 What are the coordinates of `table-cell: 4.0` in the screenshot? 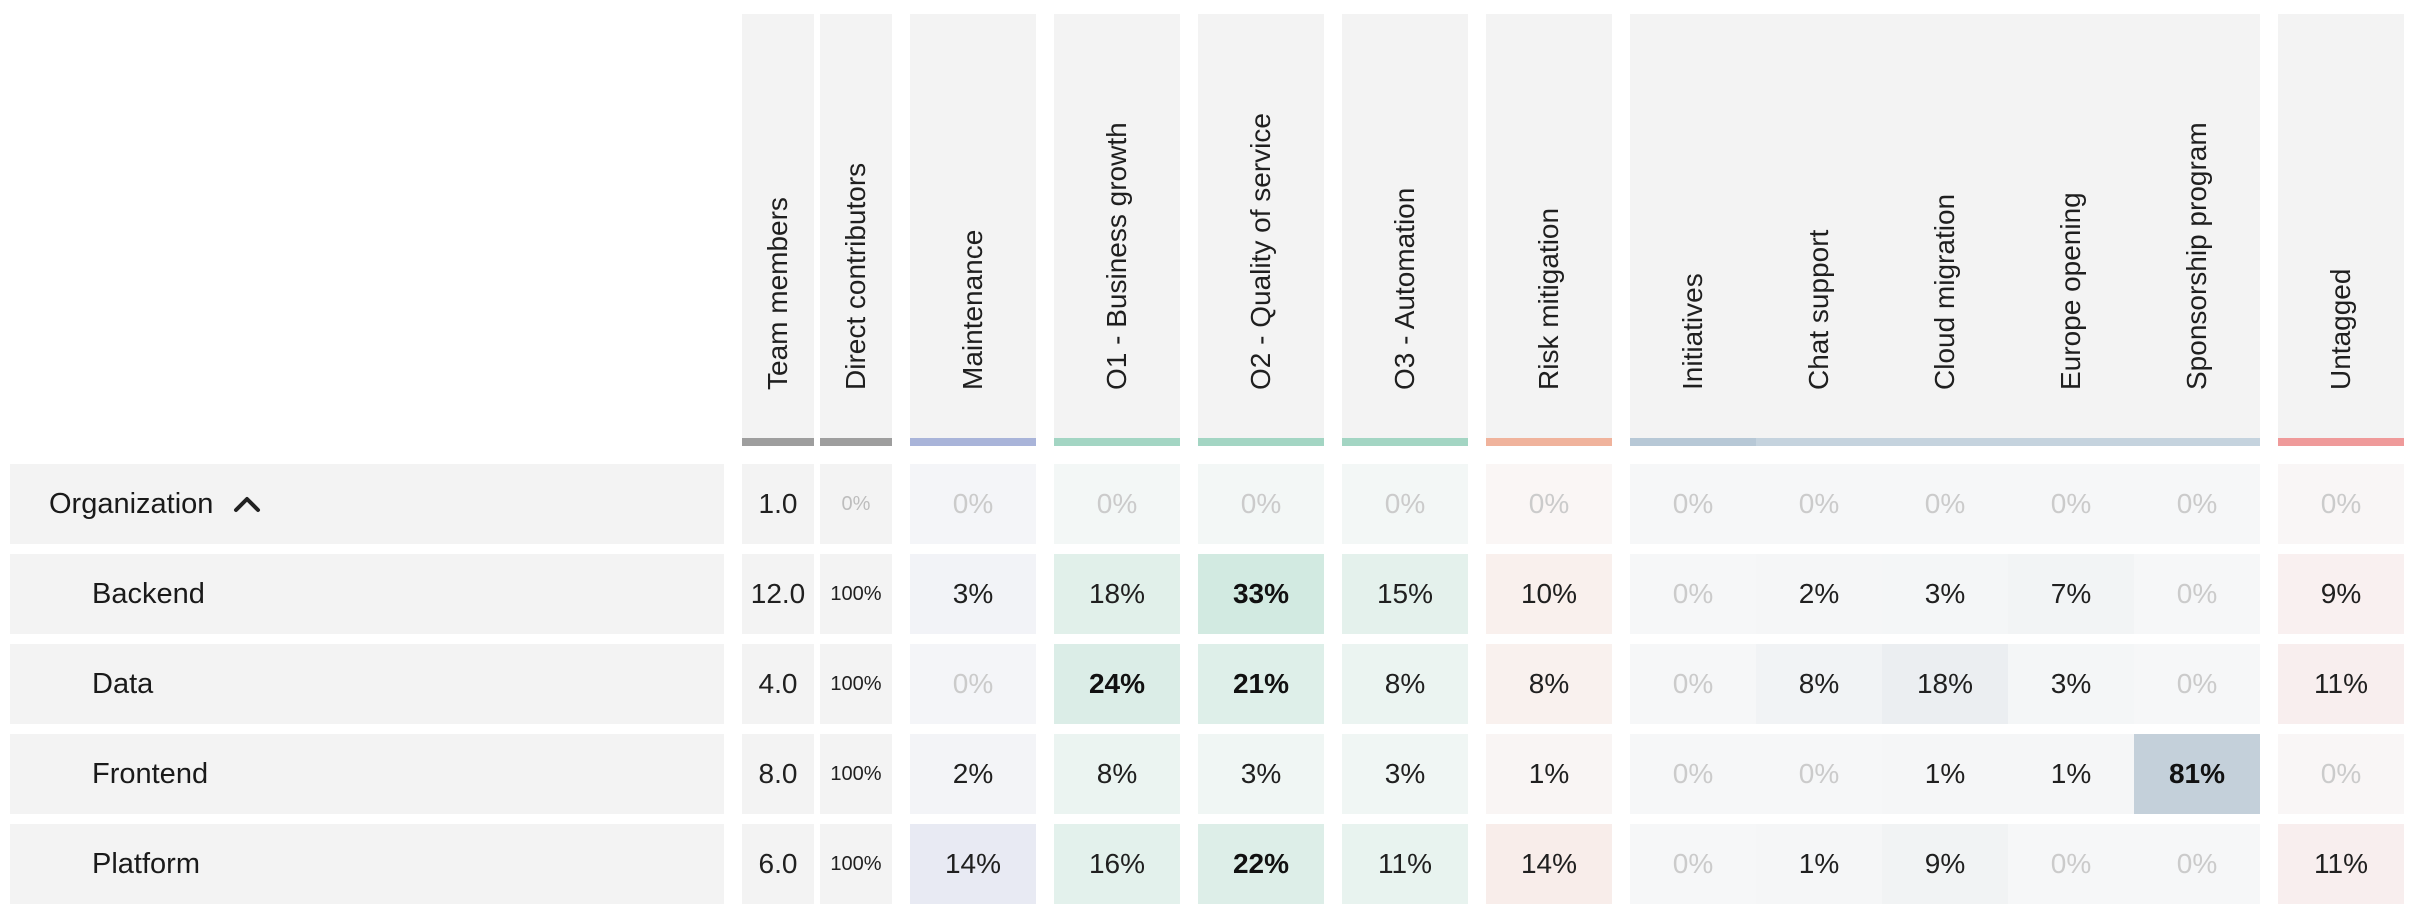 It's located at (778, 684).